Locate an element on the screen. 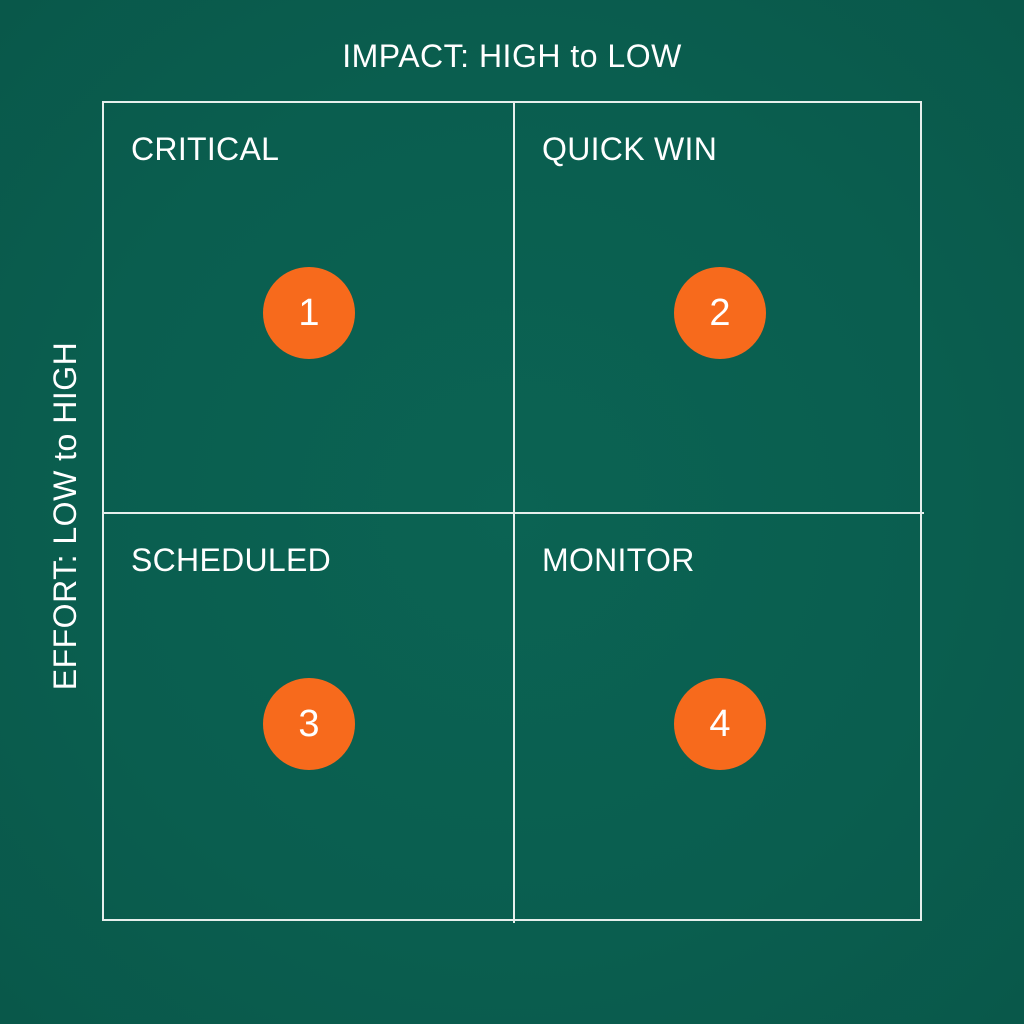  quadrant-label: SCHEDULED is located at coordinates (231, 560).